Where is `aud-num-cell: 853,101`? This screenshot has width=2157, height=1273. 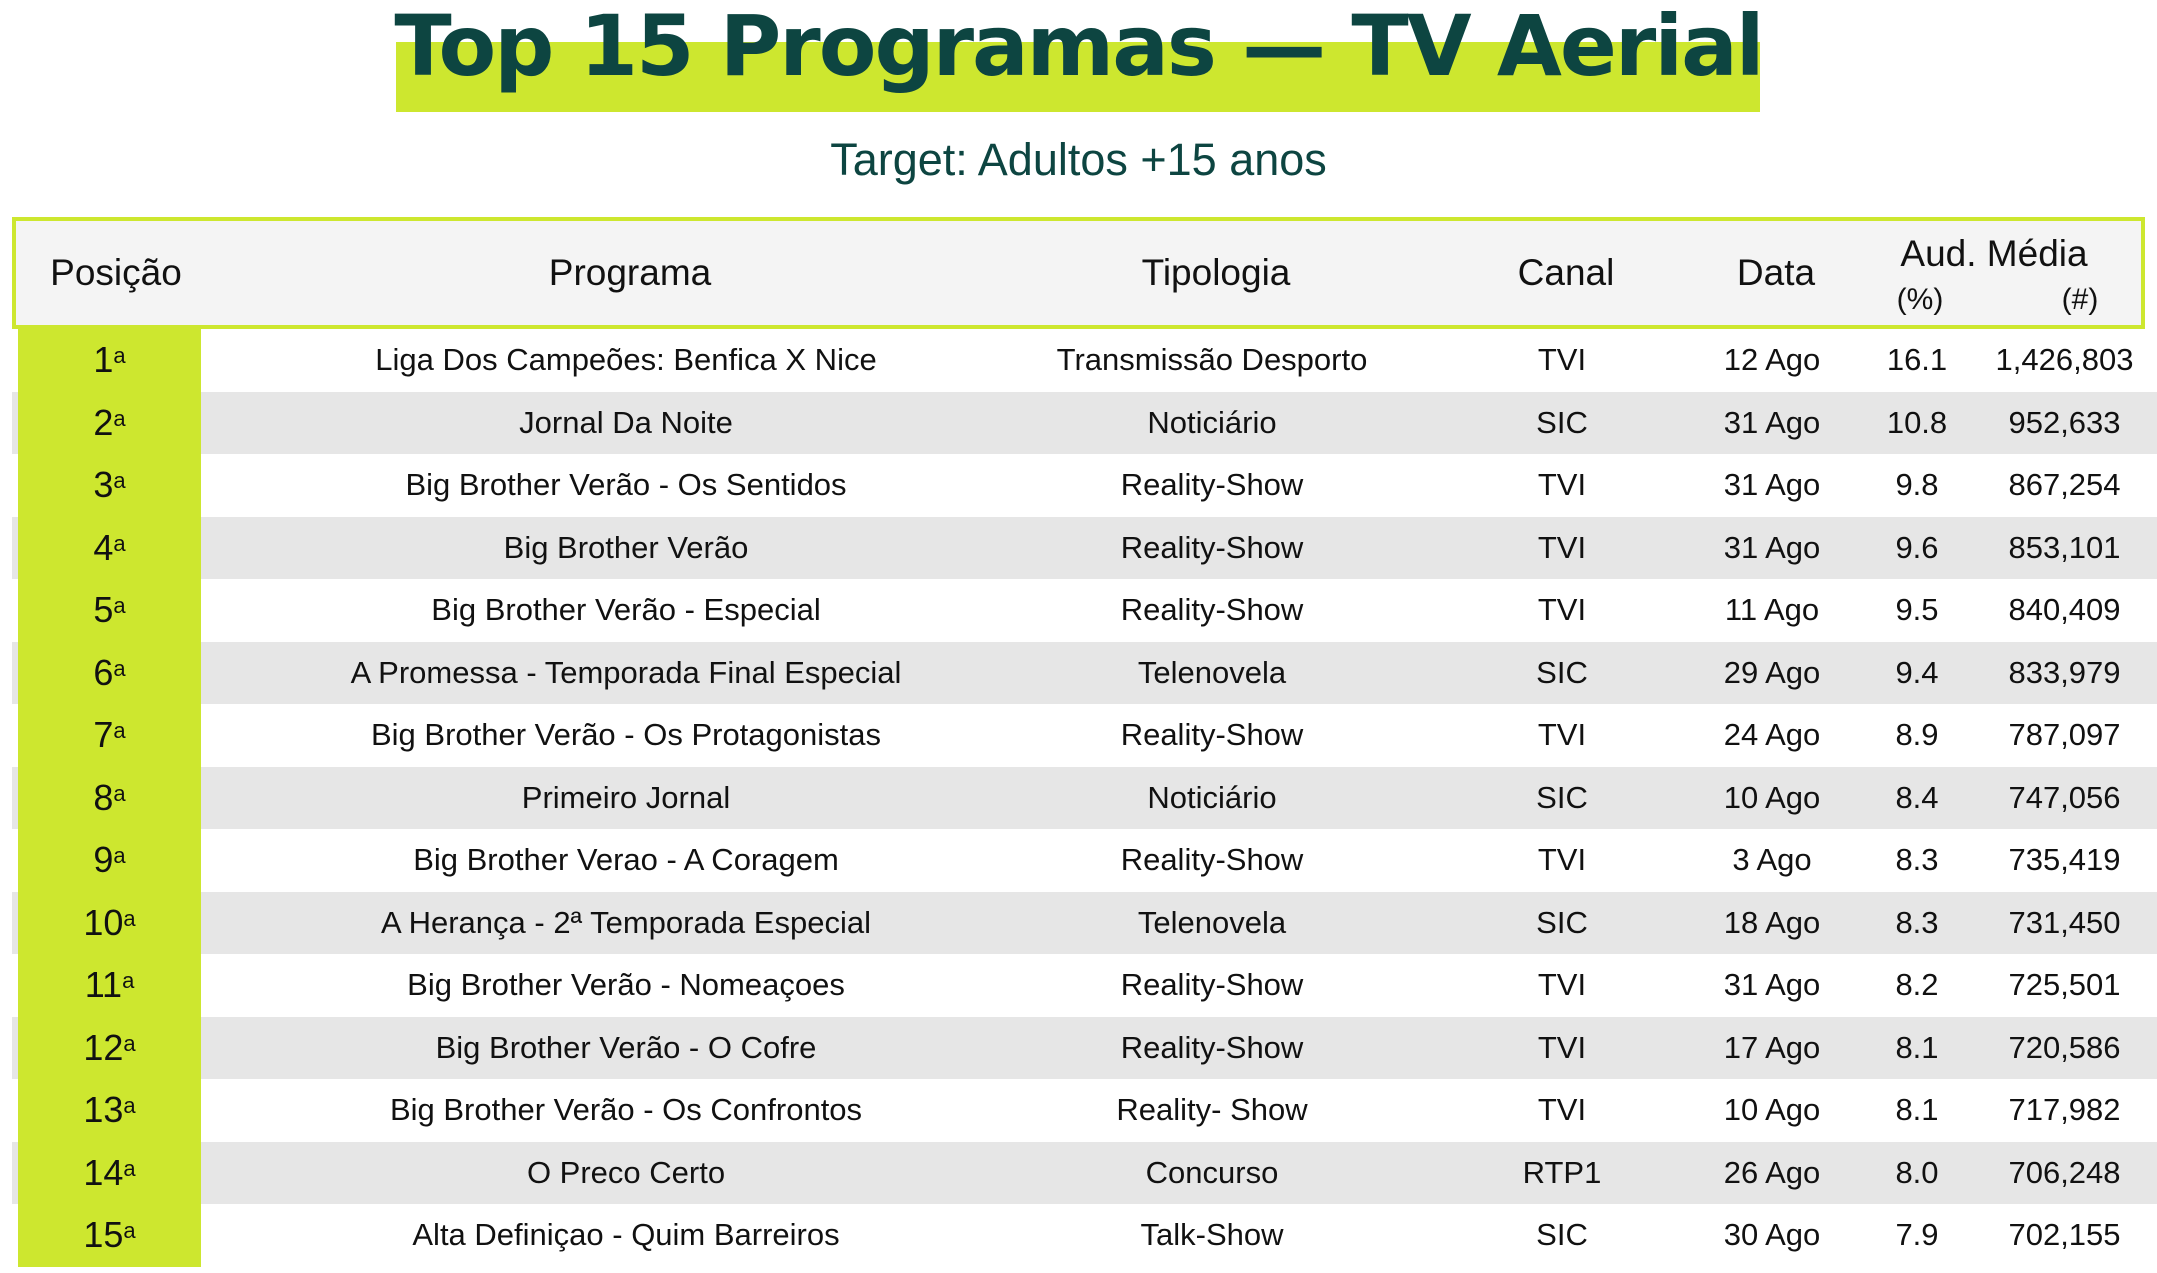
aud-num-cell: 853,101 is located at coordinates (2064, 547).